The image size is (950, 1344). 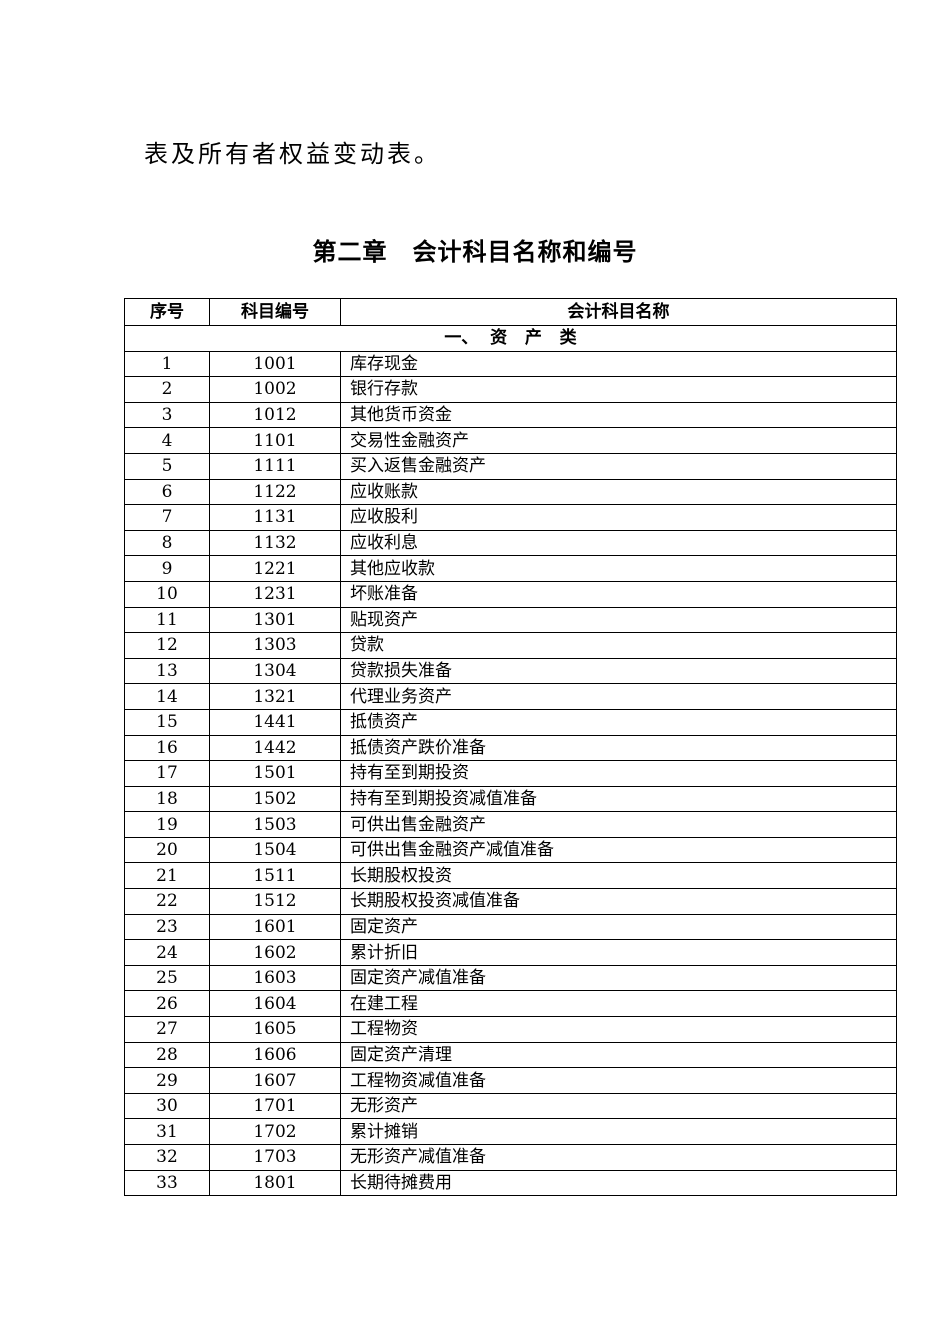 What do you see at coordinates (167, 1157) in the screenshot?
I see `cell-index: 32` at bounding box center [167, 1157].